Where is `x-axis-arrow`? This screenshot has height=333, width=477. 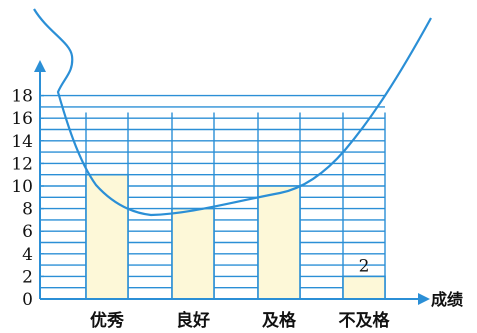
x-axis-arrow is located at coordinates (424, 299).